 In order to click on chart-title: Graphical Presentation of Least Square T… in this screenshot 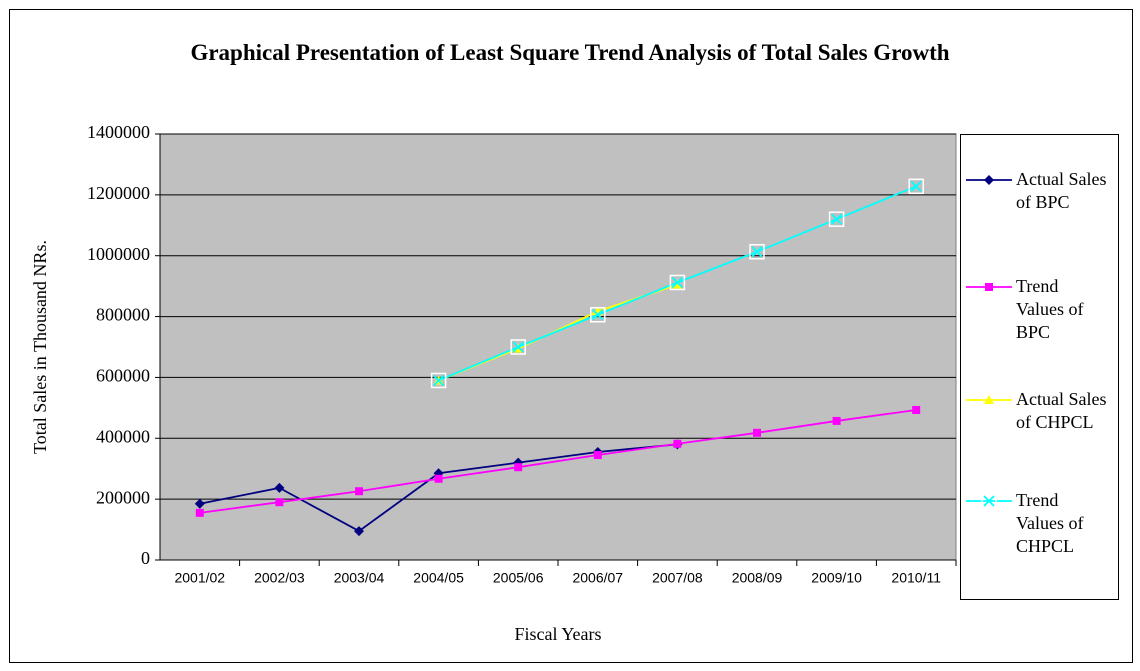, I will do `click(570, 52)`.